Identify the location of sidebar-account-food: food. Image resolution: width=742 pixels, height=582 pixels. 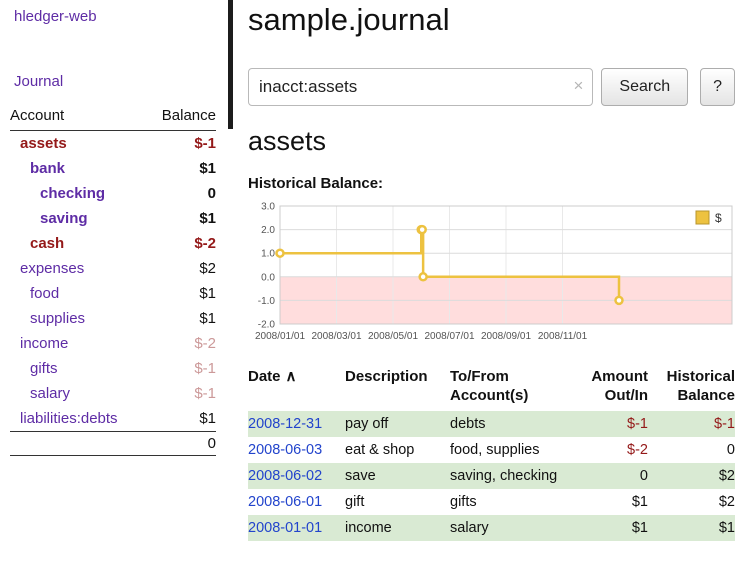
(45, 293).